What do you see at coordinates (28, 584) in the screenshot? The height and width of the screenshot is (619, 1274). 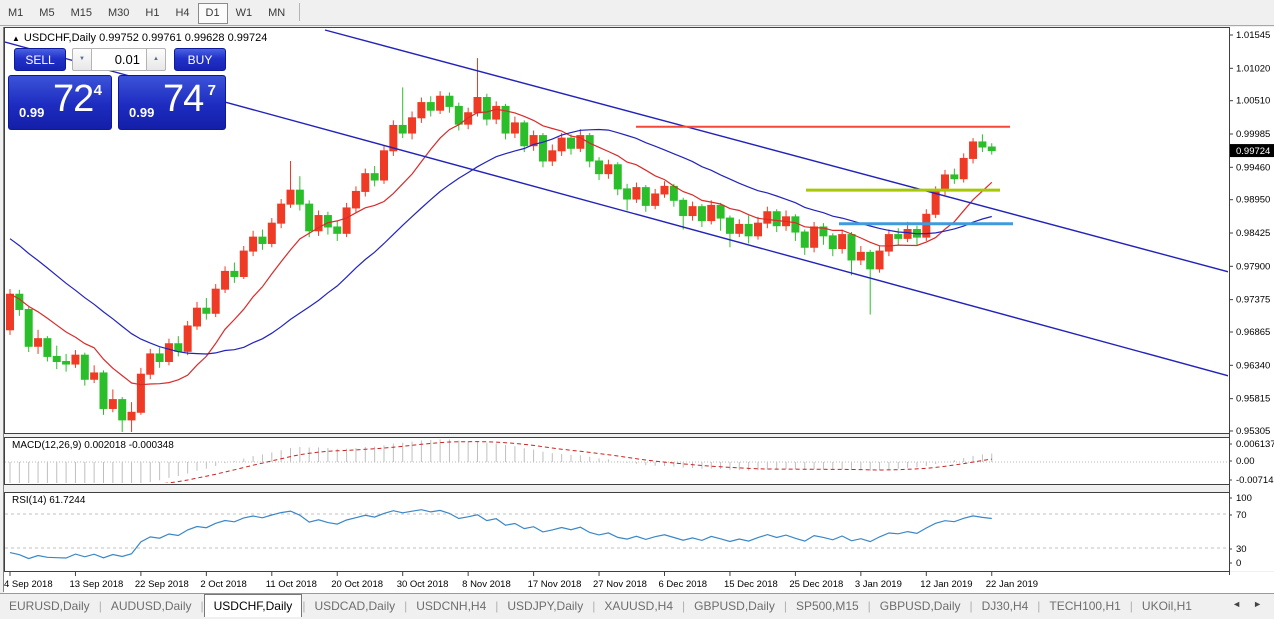 I see `date-axis-label: 4 Sep 2018` at bounding box center [28, 584].